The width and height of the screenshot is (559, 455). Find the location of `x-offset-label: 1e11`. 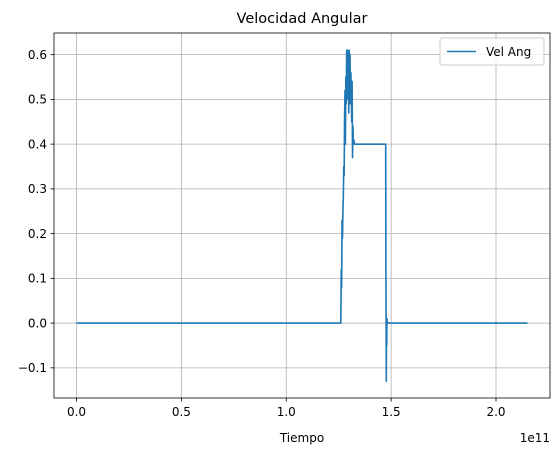

x-offset-label: 1e11 is located at coordinates (535, 438).